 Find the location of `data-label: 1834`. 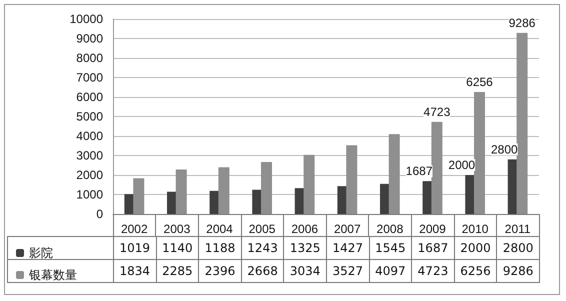

data-label: 1834 is located at coordinates (135, 271).